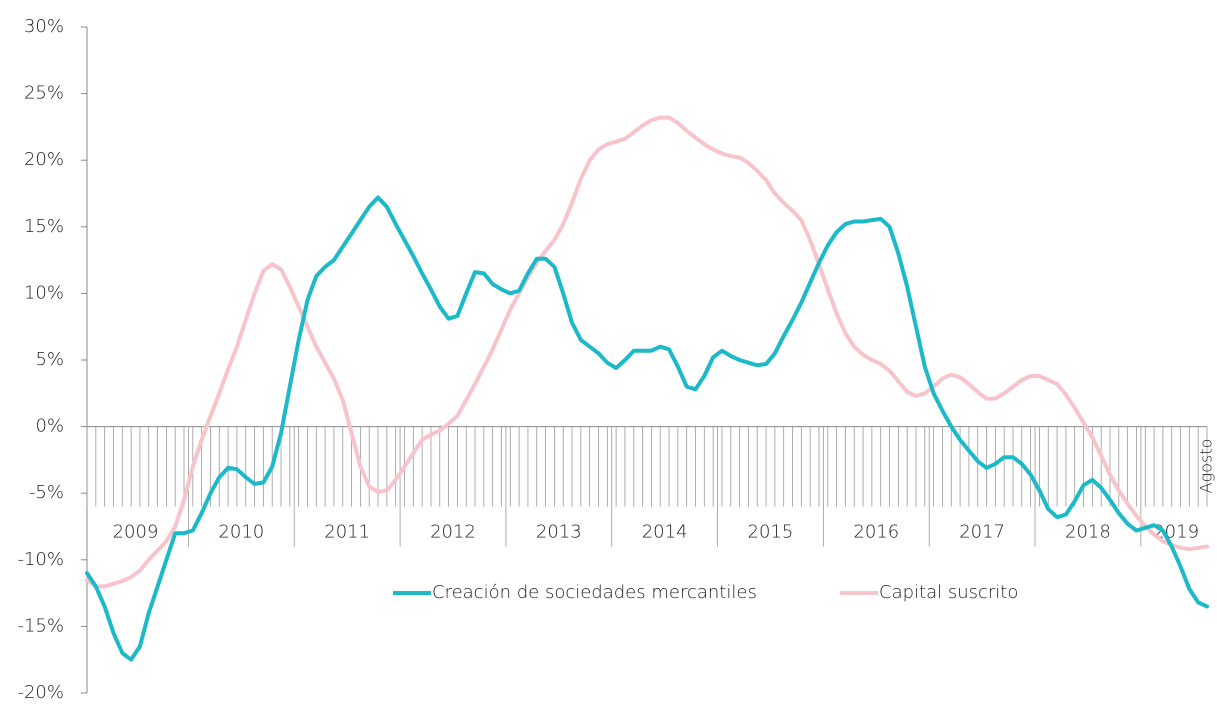 The image size is (1217, 704). Describe the element at coordinates (44, 159) in the screenshot. I see `y-tick-label: 20%` at that location.